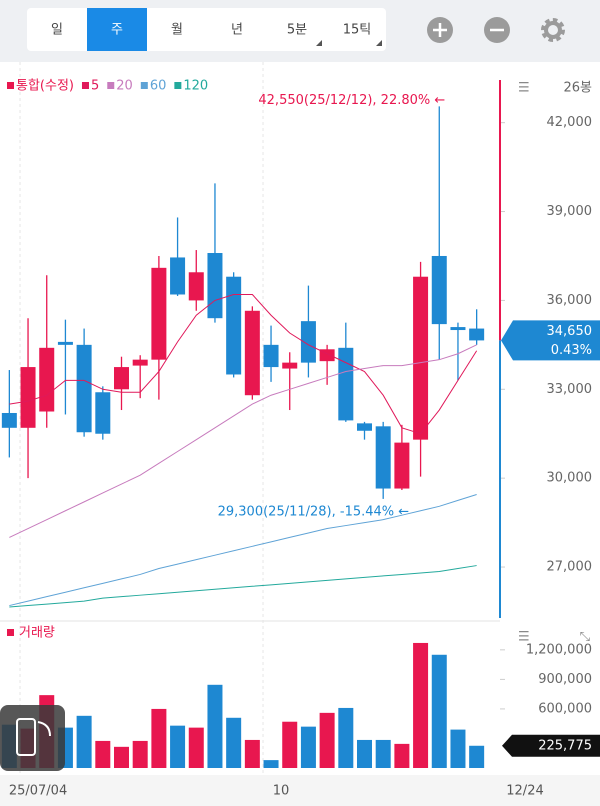 The width and height of the screenshot is (600, 806). I want to click on resize-icon: ⤡, so click(585, 637).